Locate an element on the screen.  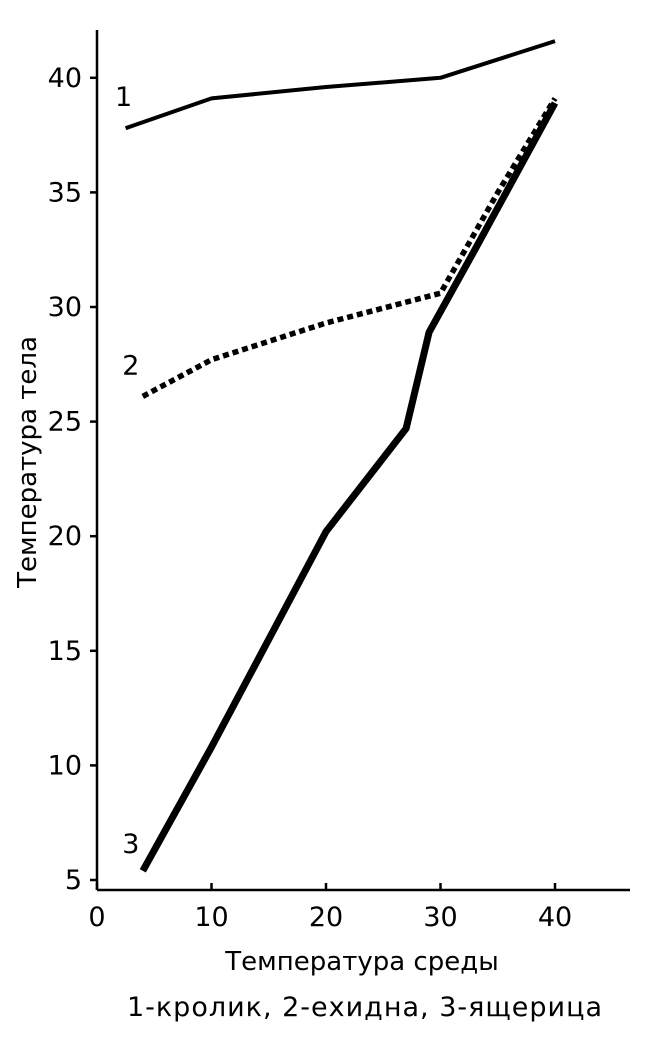
y-ticks: 5 10 15 20 25 30 35 40 is located at coordinates (72, 479).